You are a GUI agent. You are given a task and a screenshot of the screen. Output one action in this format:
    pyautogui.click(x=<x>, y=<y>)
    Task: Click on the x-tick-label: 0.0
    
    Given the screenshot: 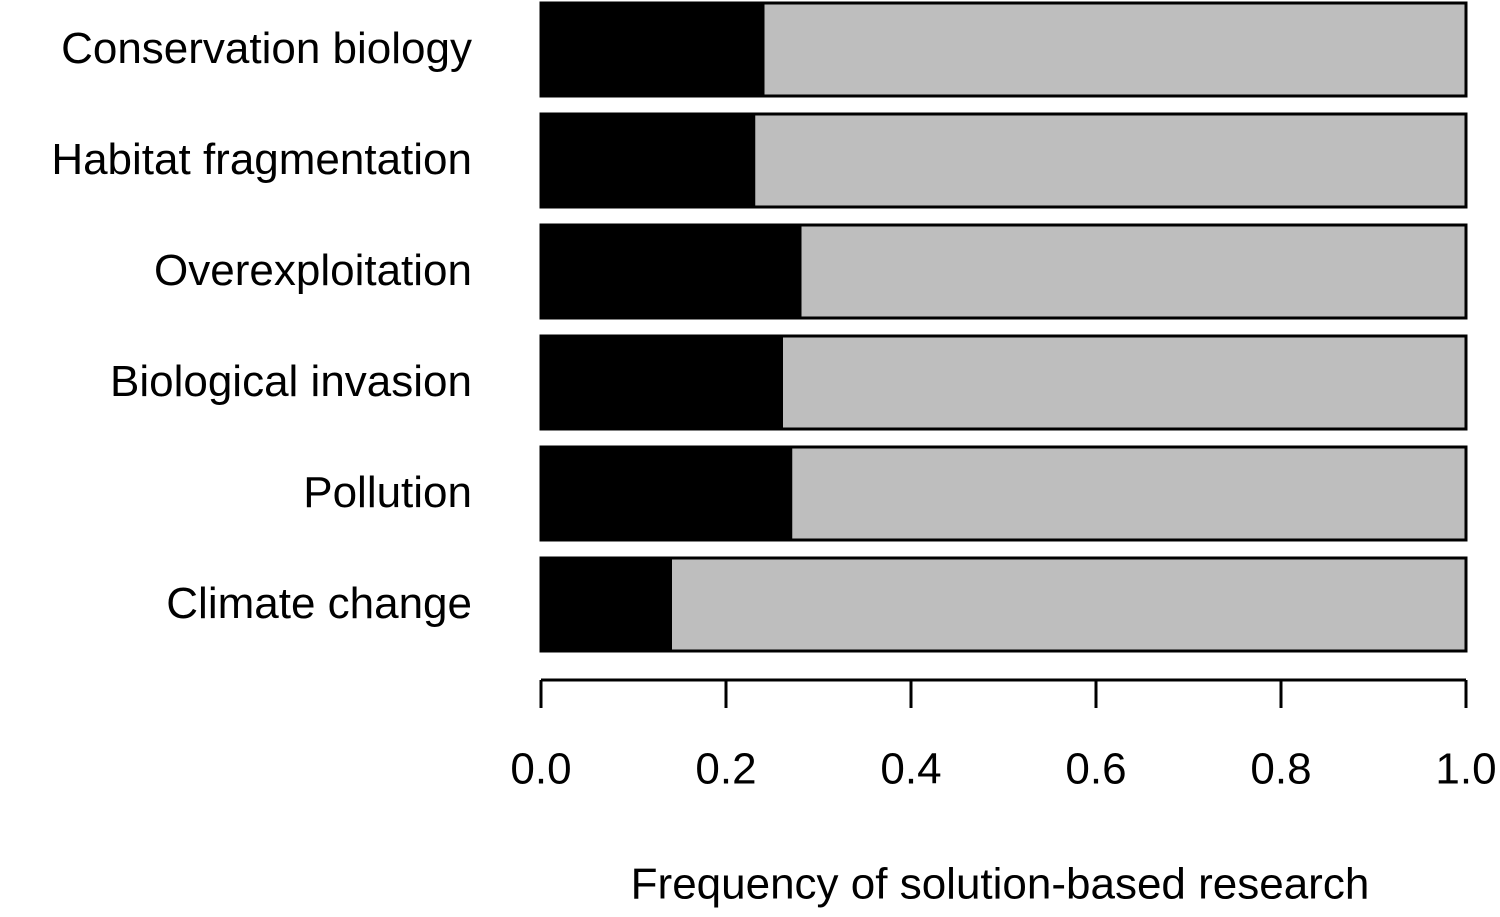 What is the action you would take?
    pyautogui.click(x=540, y=769)
    